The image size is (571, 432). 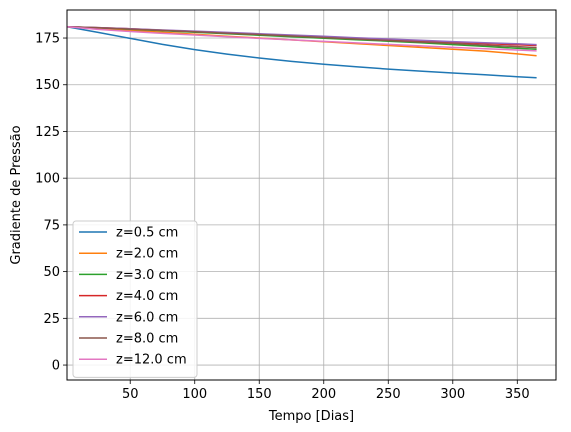 I want to click on x-tick-label: 300, so click(x=452, y=394).